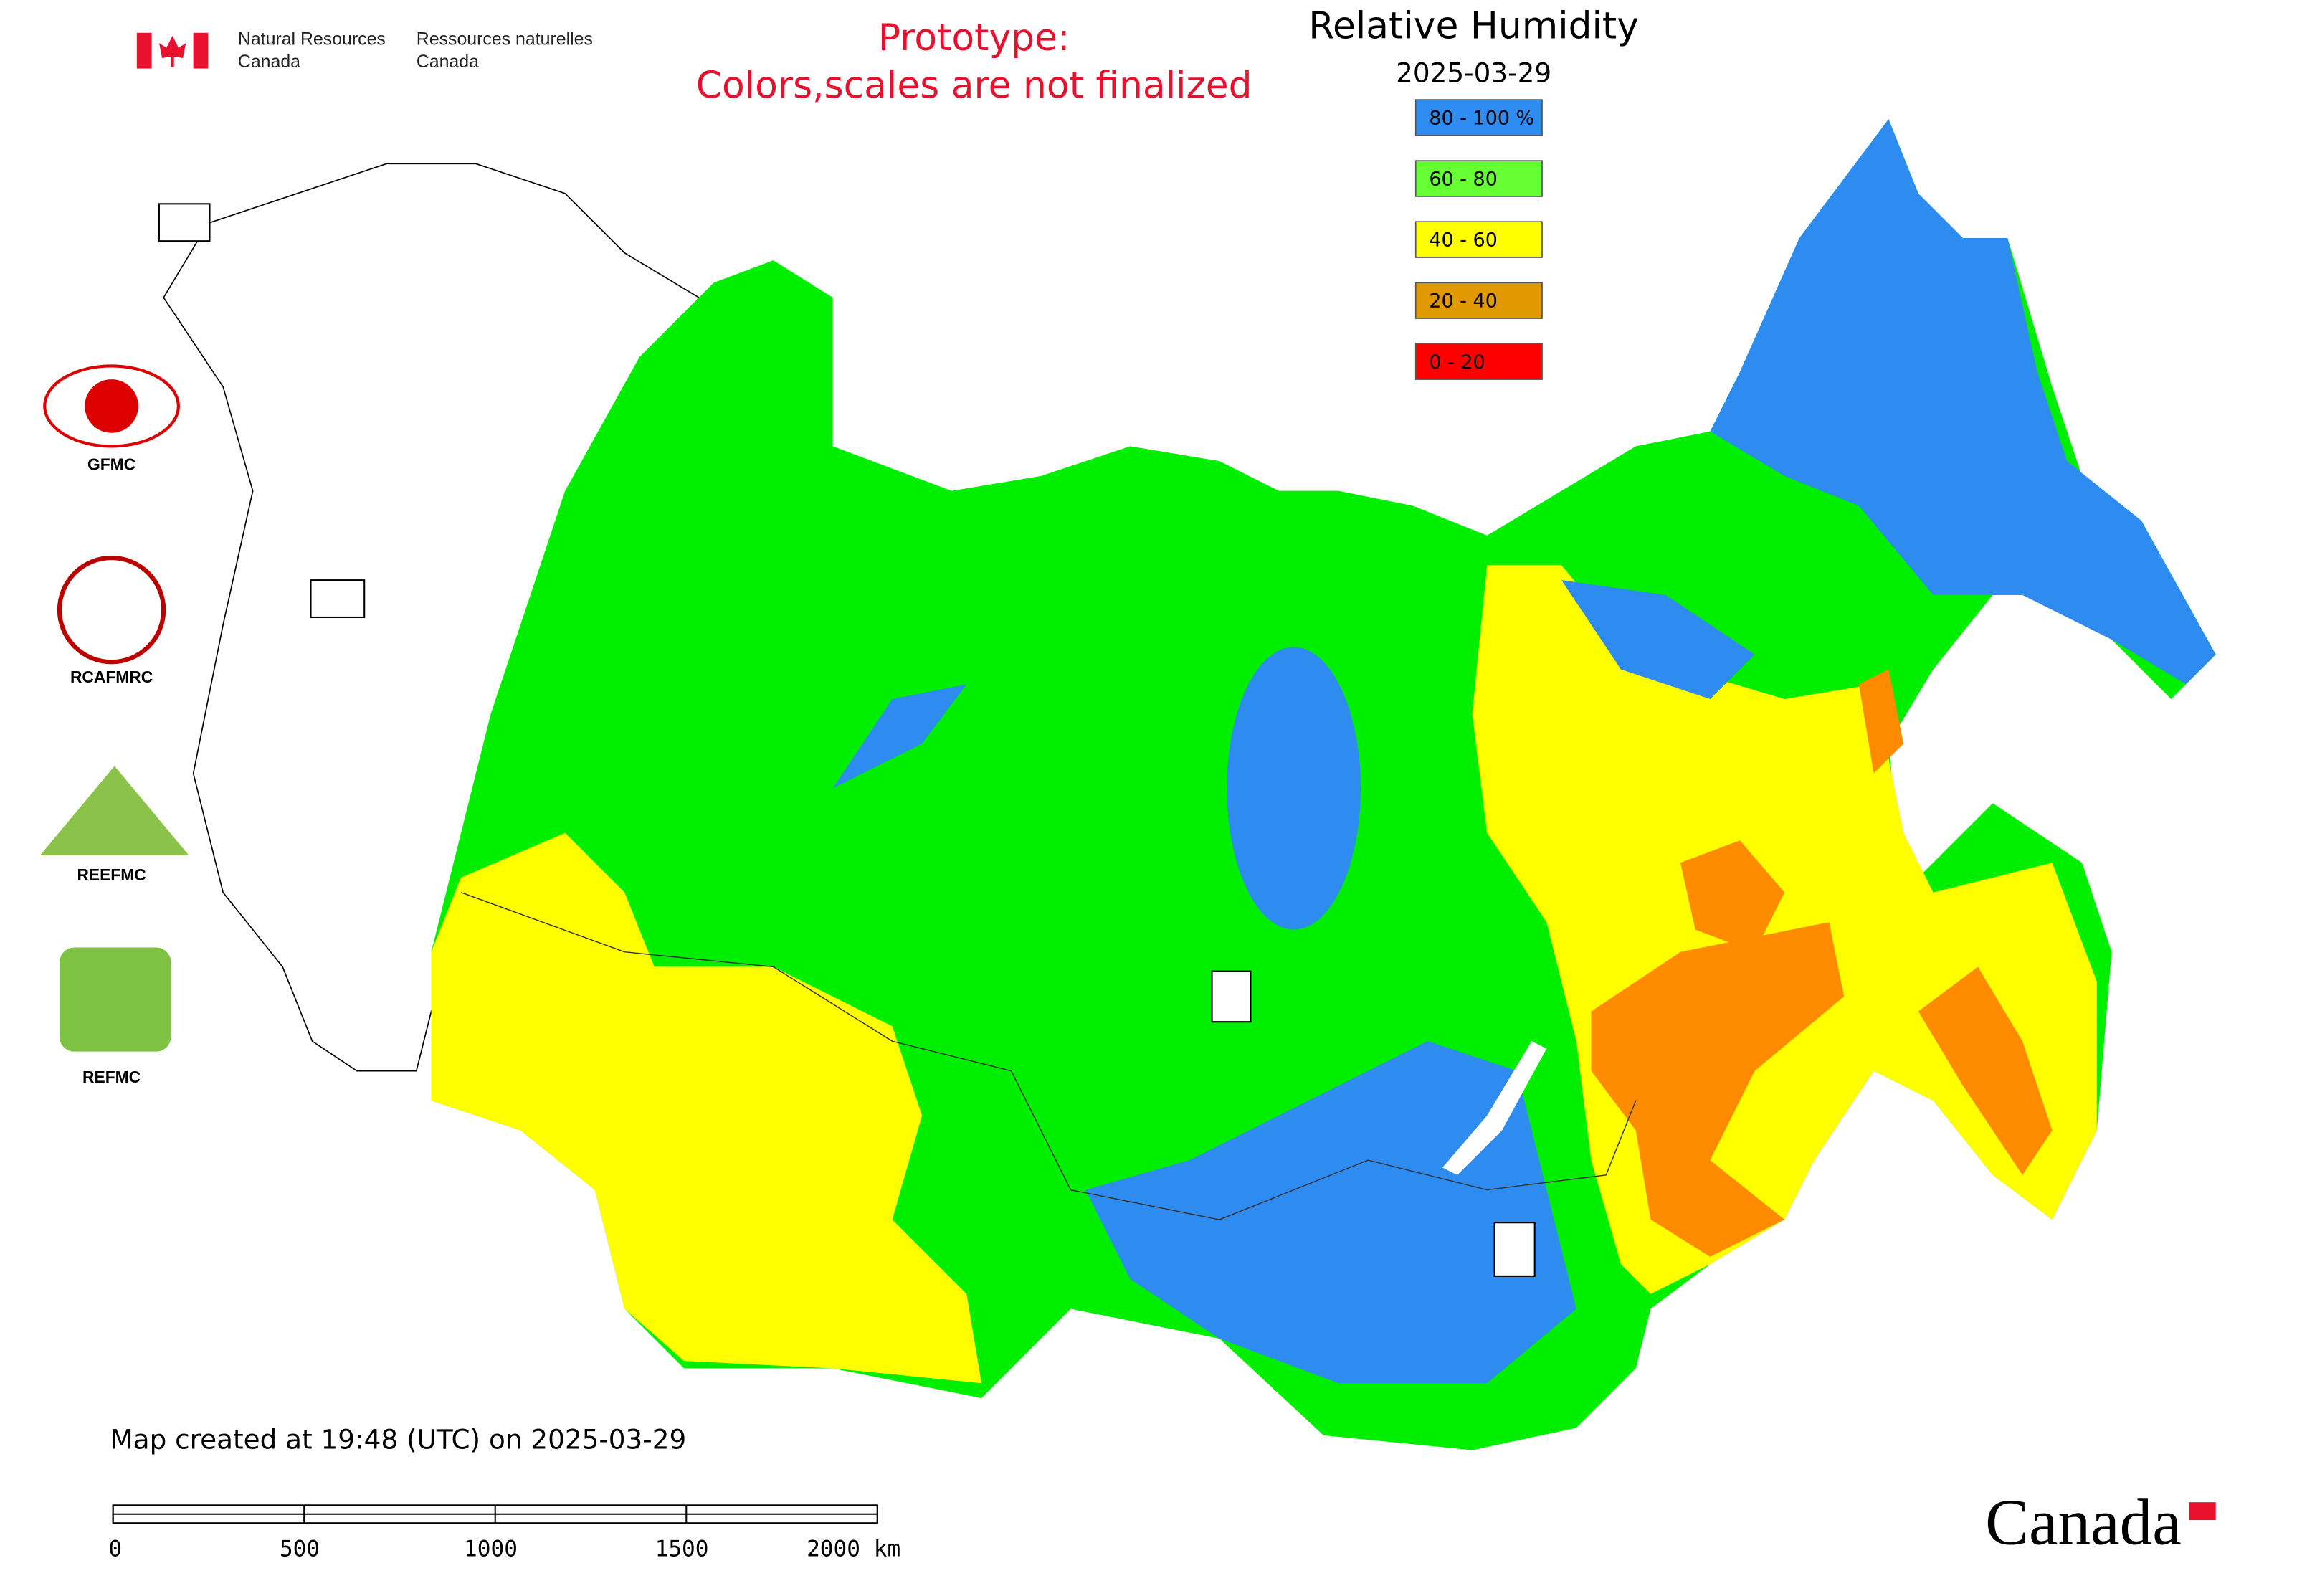  What do you see at coordinates (491, 1549) in the screenshot?
I see `scale-label: 1000` at bounding box center [491, 1549].